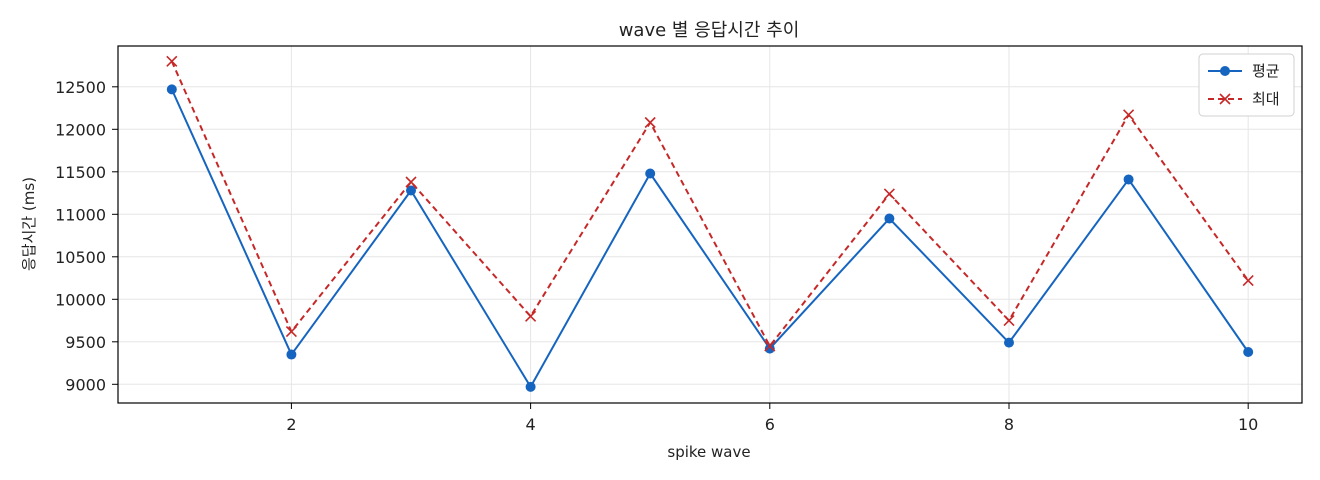 The height and width of the screenshot is (480, 1320). What do you see at coordinates (29, 224) in the screenshot?
I see `y-axis-title: 응답시간 (ms)` at bounding box center [29, 224].